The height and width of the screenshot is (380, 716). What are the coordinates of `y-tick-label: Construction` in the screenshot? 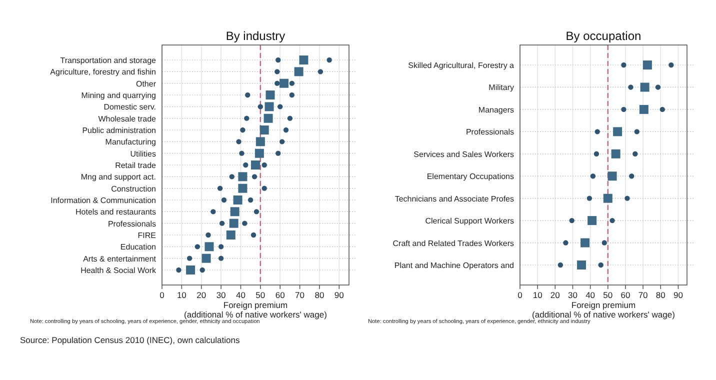 It's located at (133, 189).